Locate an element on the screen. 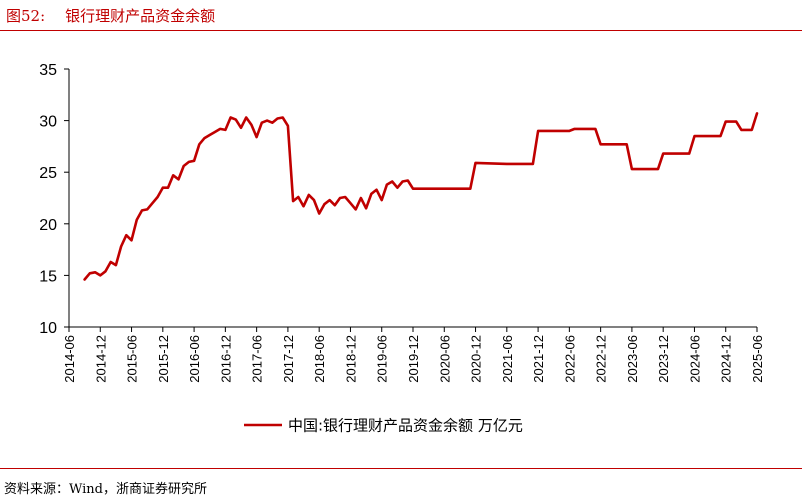  x-tick-label: 2019-12 is located at coordinates (413, 359).